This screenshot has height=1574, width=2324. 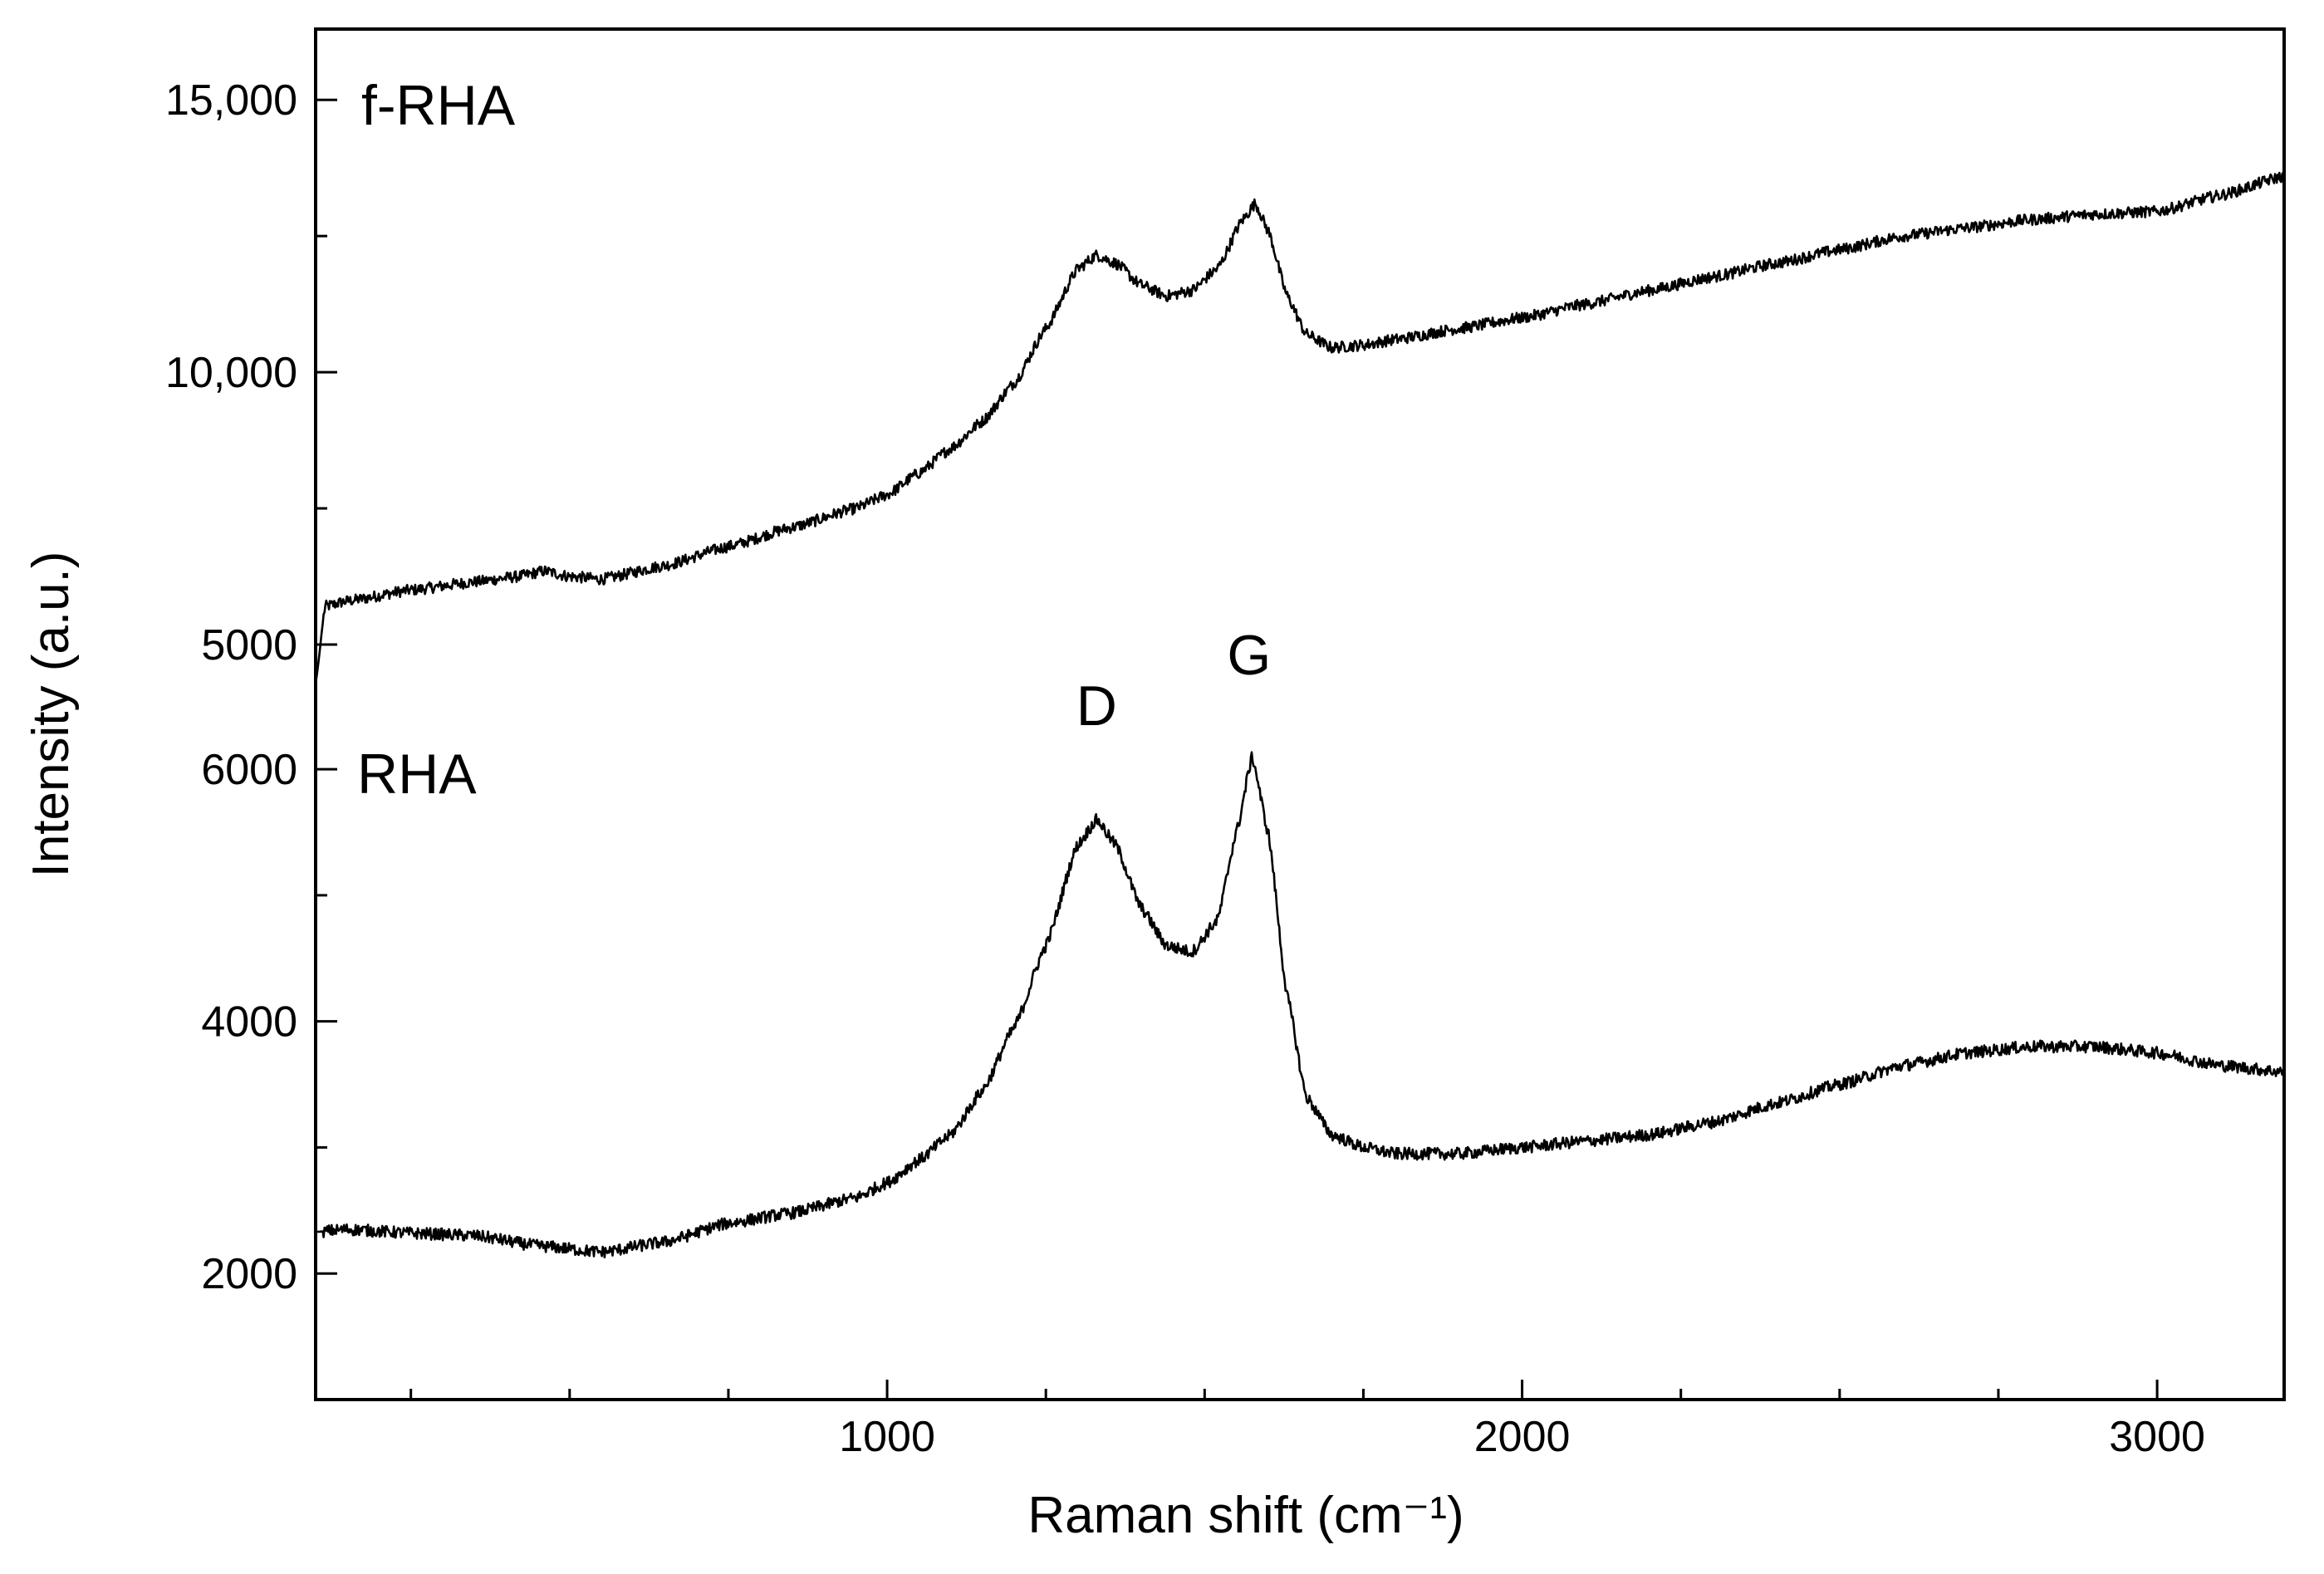 I want to click on x-tick-label: 2000, so click(x=1522, y=1437).